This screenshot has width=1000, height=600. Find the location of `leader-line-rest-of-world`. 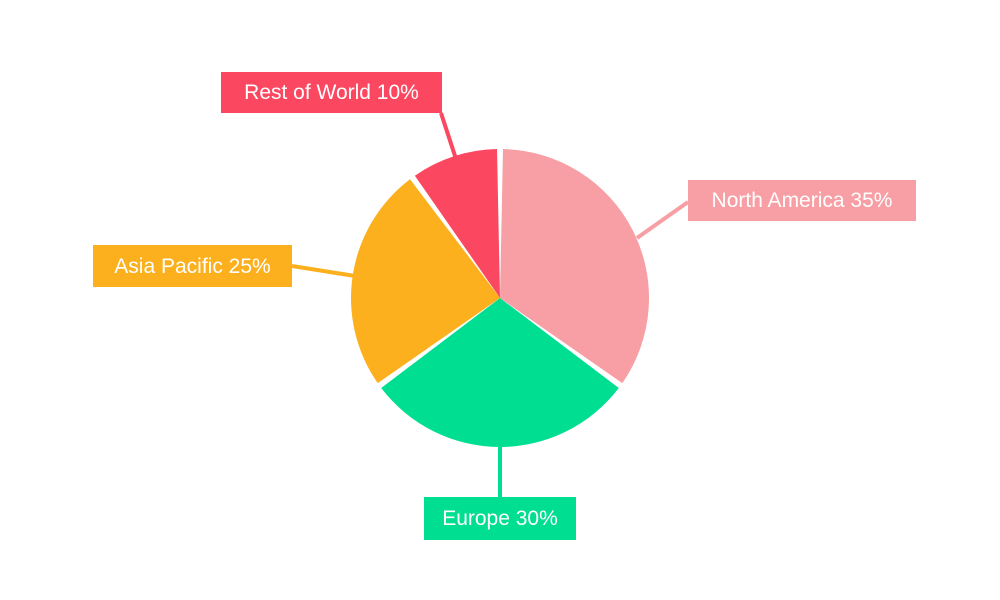

leader-line-rest-of-world is located at coordinates (448, 136).